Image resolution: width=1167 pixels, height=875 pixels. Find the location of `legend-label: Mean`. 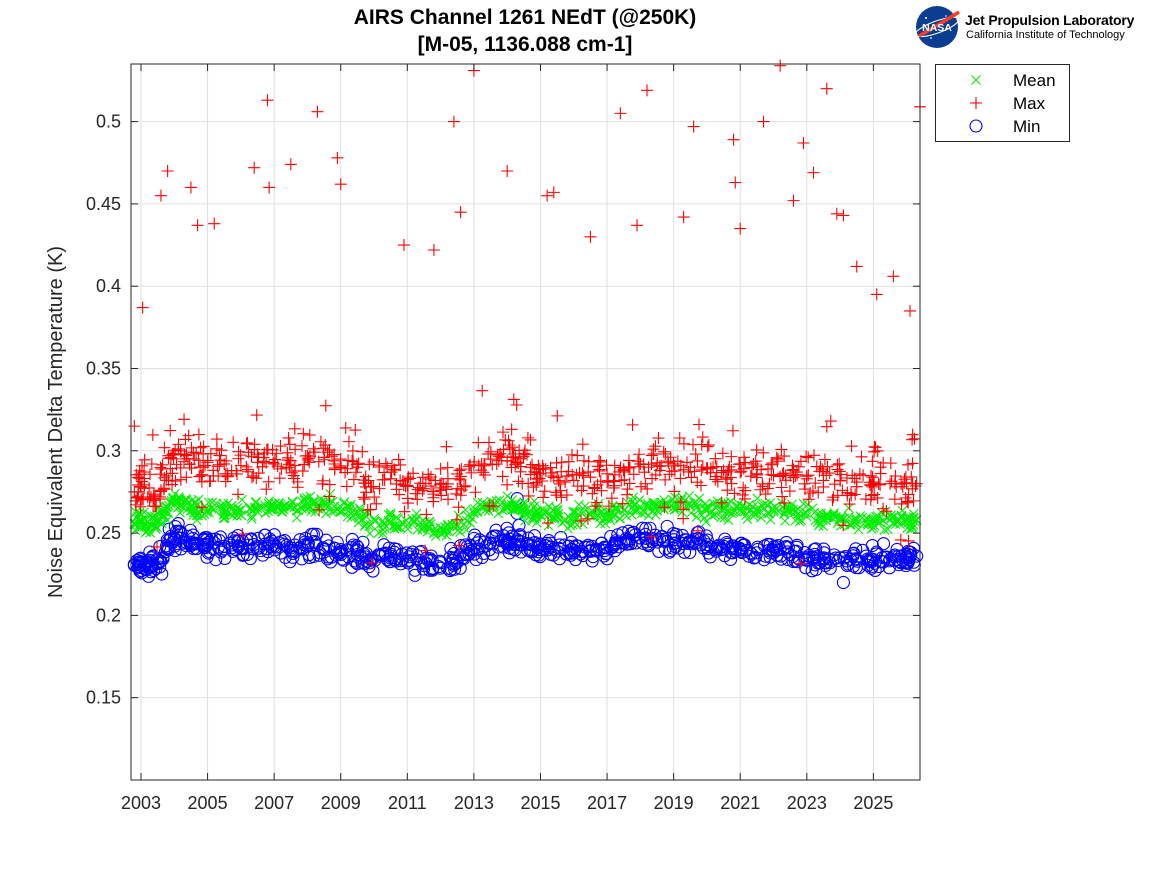

legend-label: Mean is located at coordinates (1034, 80).